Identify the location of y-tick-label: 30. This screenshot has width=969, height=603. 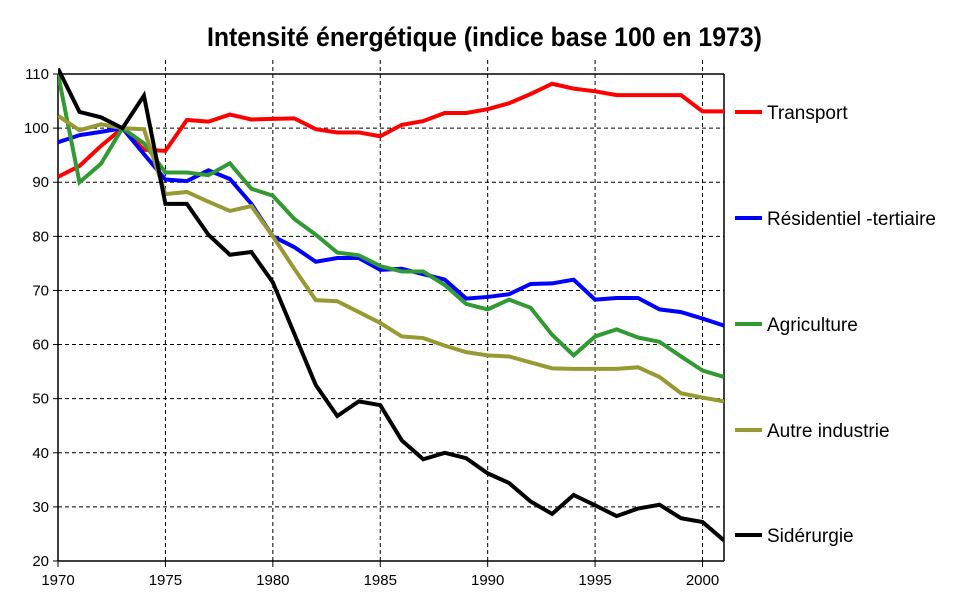
(40, 507).